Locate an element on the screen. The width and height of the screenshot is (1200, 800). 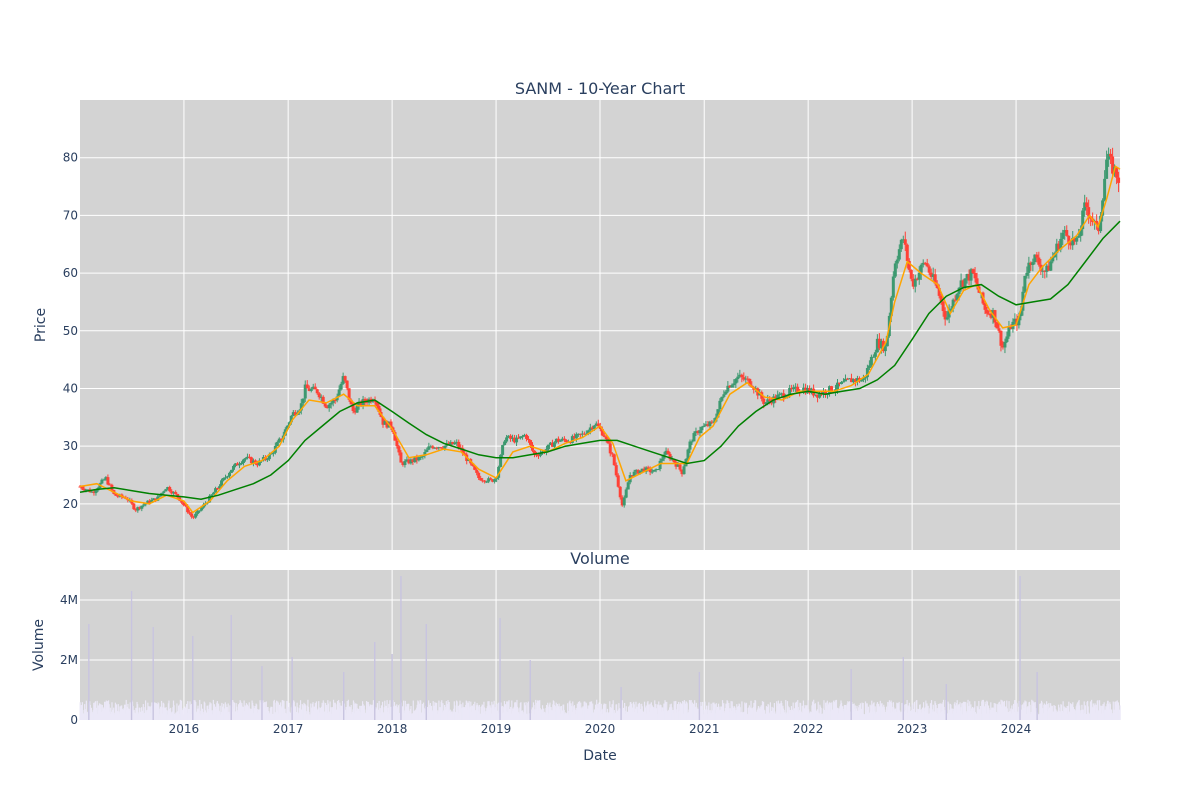
price-tick-label: 20 is located at coordinates (70, 504).